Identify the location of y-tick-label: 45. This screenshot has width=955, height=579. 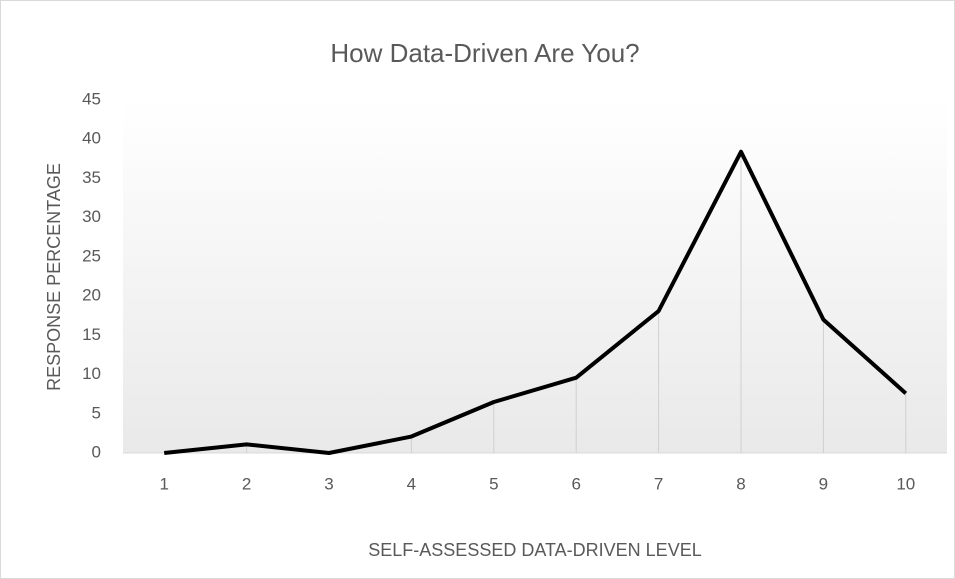
(91, 98).